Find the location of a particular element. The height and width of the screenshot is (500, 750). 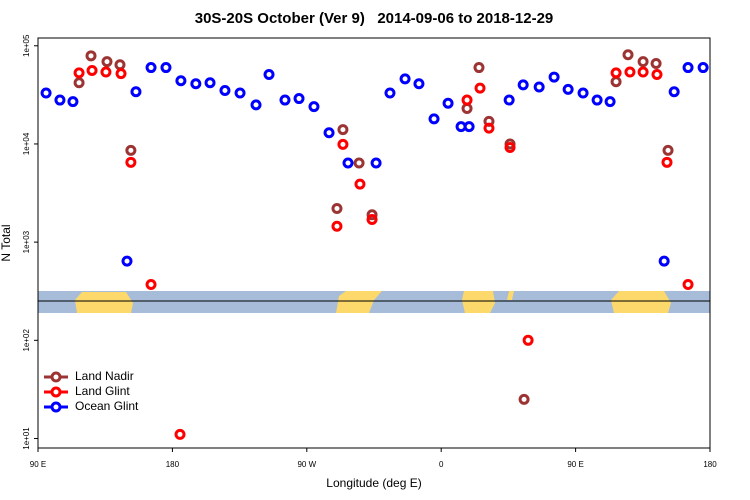

legend-label: Land Glint is located at coordinates (102, 391).